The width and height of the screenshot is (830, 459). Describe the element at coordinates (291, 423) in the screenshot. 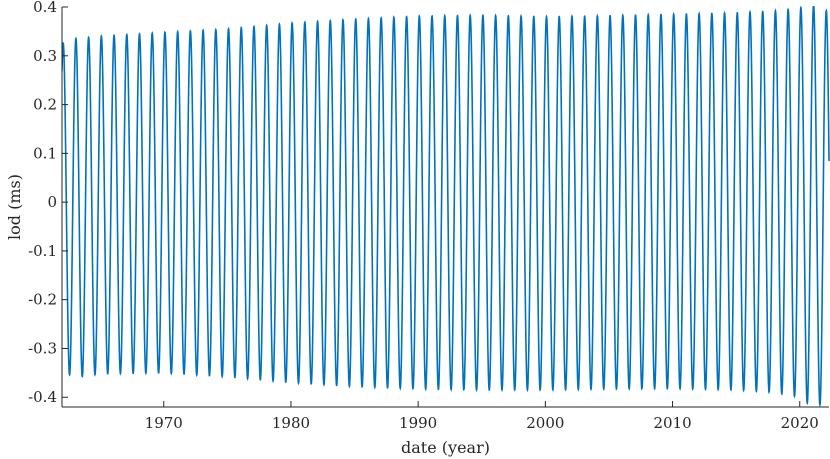

I see `x-tick-label: 1980` at that location.